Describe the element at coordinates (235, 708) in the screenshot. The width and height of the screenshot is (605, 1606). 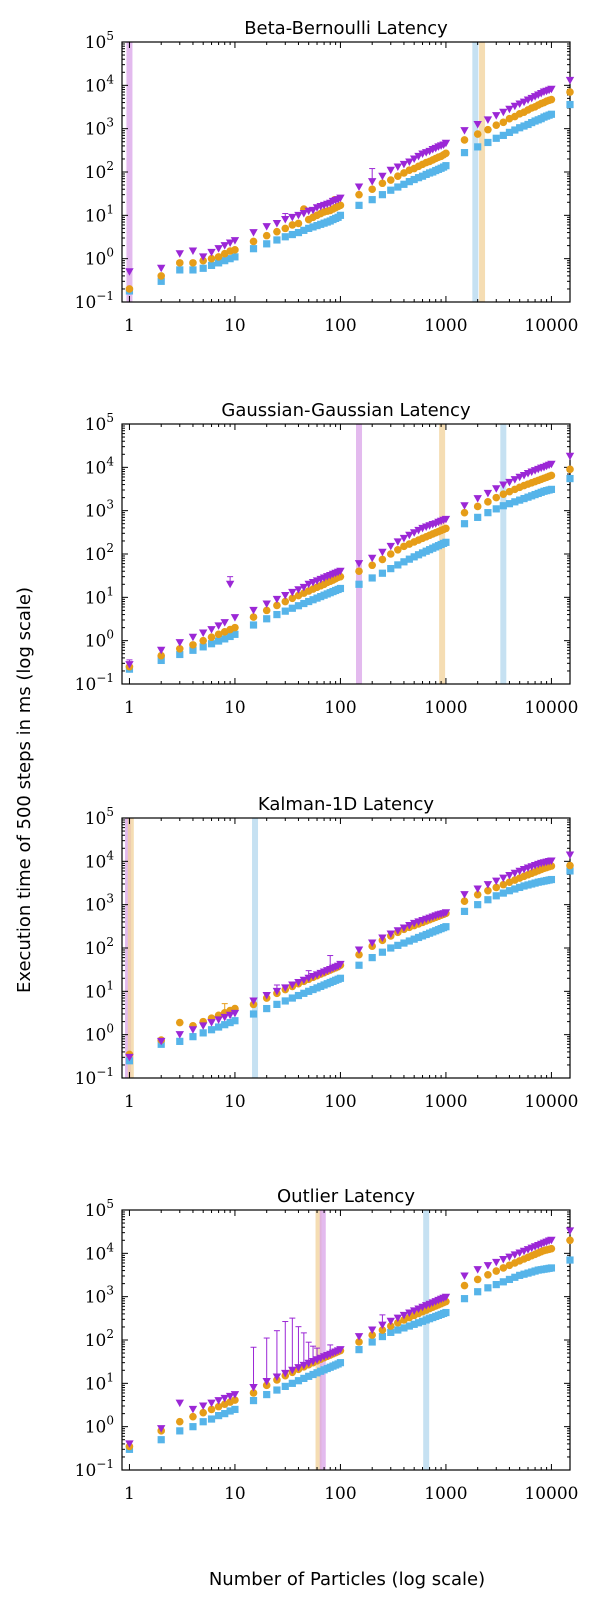
I see `x-tick-label: 10` at that location.